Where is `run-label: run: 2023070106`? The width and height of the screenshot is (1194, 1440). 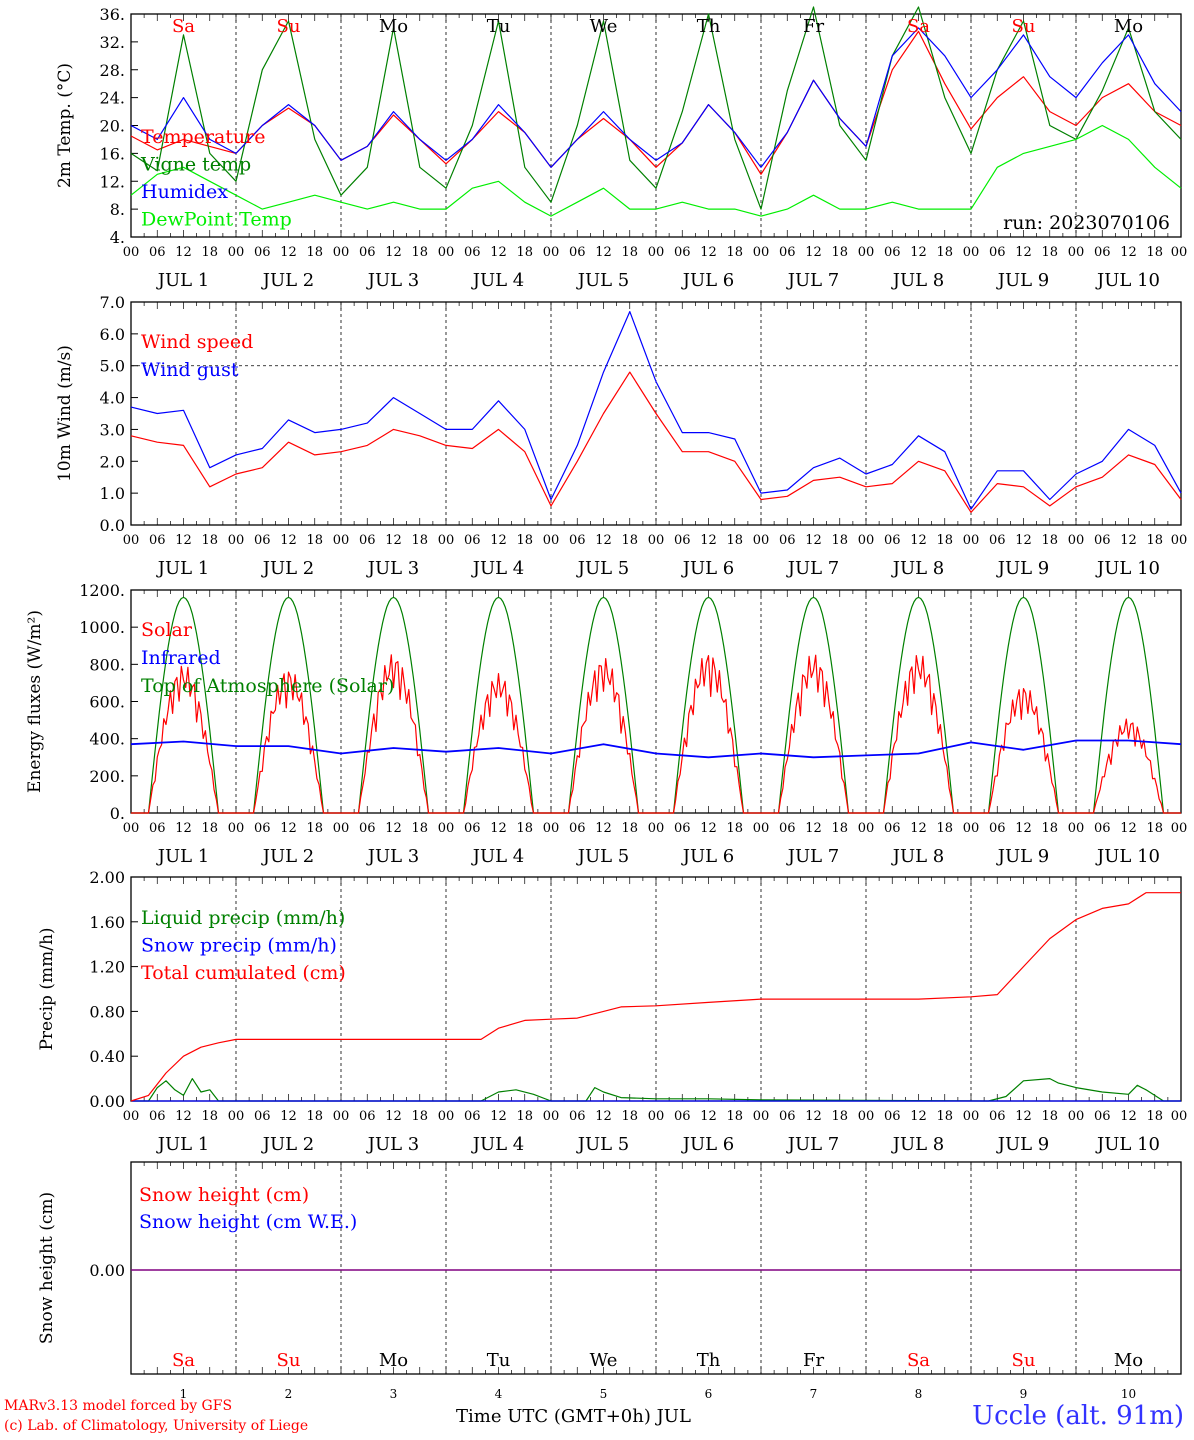 run-label: run: 2023070106 is located at coordinates (1086, 223).